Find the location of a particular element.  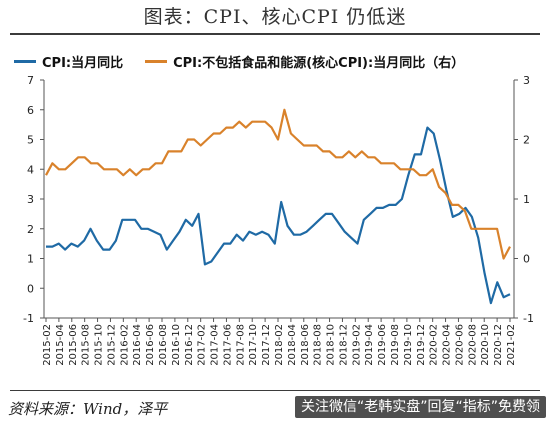

source-note: 资料来源：Wind，泽平 is located at coordinates (88, 409).